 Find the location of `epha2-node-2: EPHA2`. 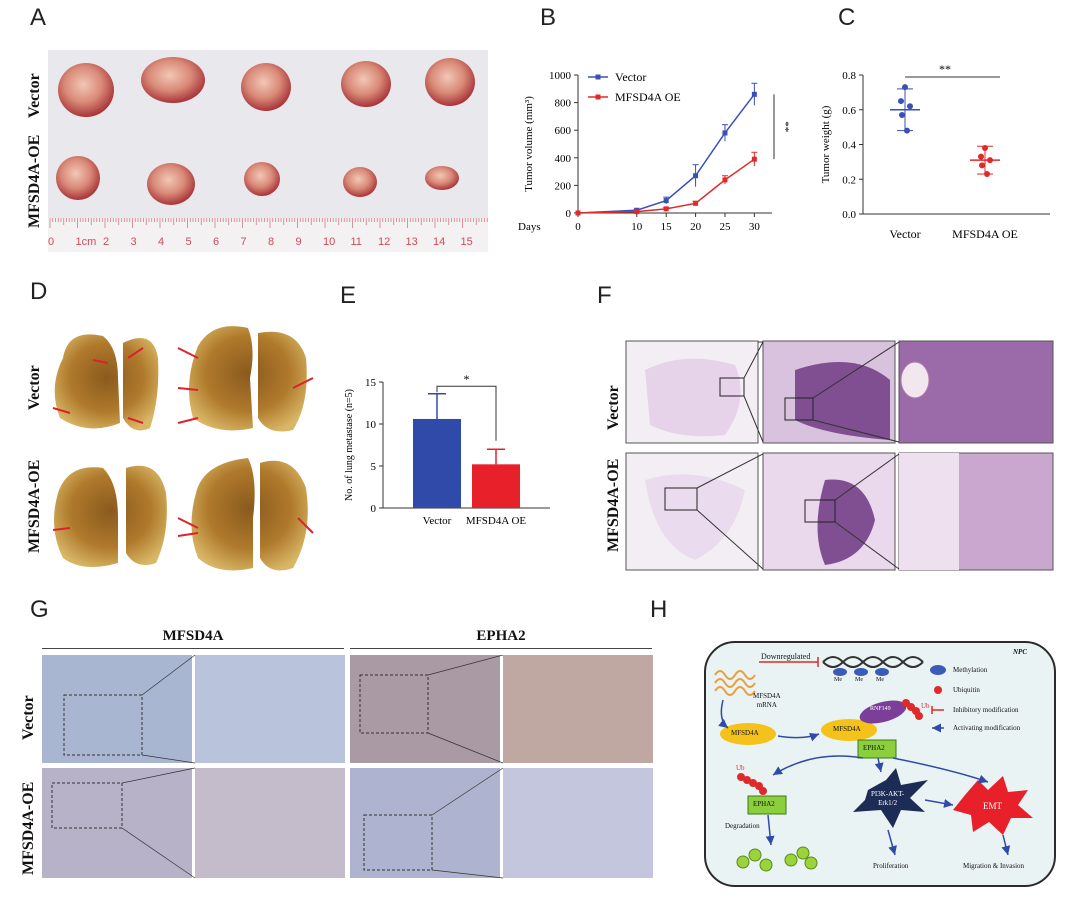

epha2-node-2: EPHA2 is located at coordinates (764, 804).